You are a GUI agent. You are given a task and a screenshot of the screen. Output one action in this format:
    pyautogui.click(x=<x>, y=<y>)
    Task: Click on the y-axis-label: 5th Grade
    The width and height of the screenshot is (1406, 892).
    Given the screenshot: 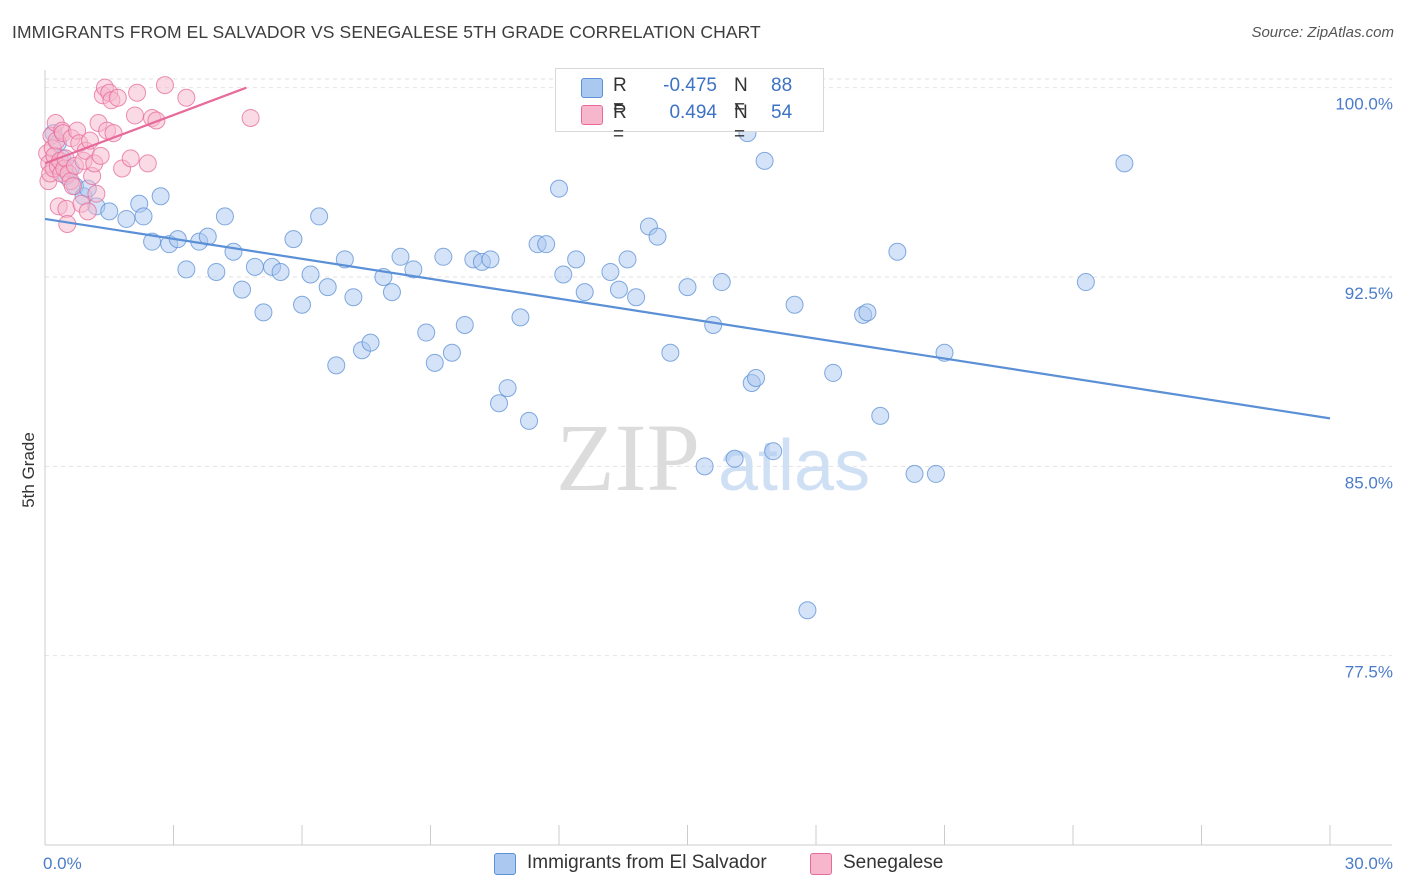 What is the action you would take?
    pyautogui.click(x=28, y=470)
    